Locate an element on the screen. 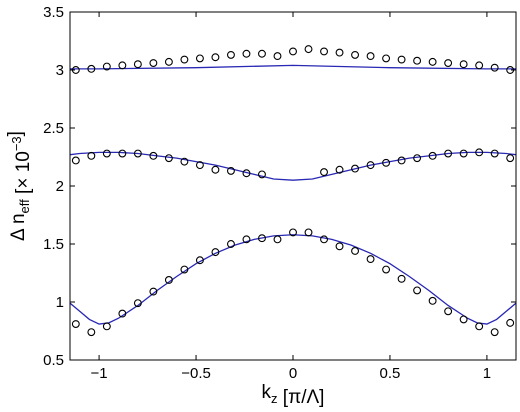  y-axis-label: Δ neff [× 10−3] is located at coordinates (19, 186).